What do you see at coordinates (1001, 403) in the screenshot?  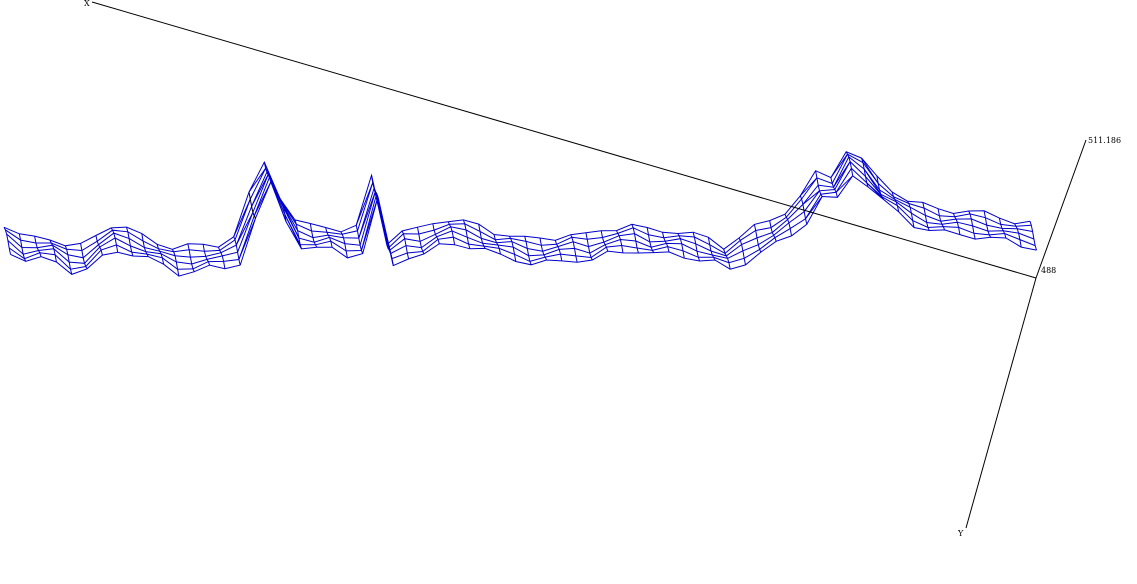 I see `y-axis-line` at bounding box center [1001, 403].